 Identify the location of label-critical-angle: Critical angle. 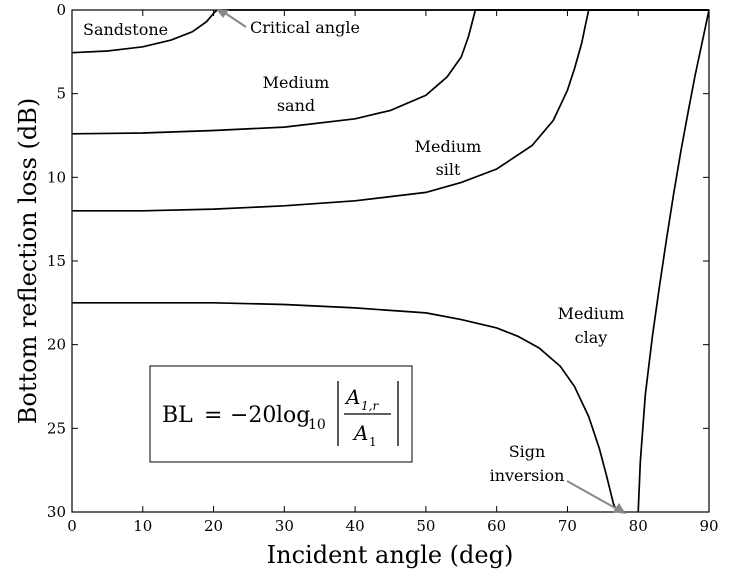
(305, 27).